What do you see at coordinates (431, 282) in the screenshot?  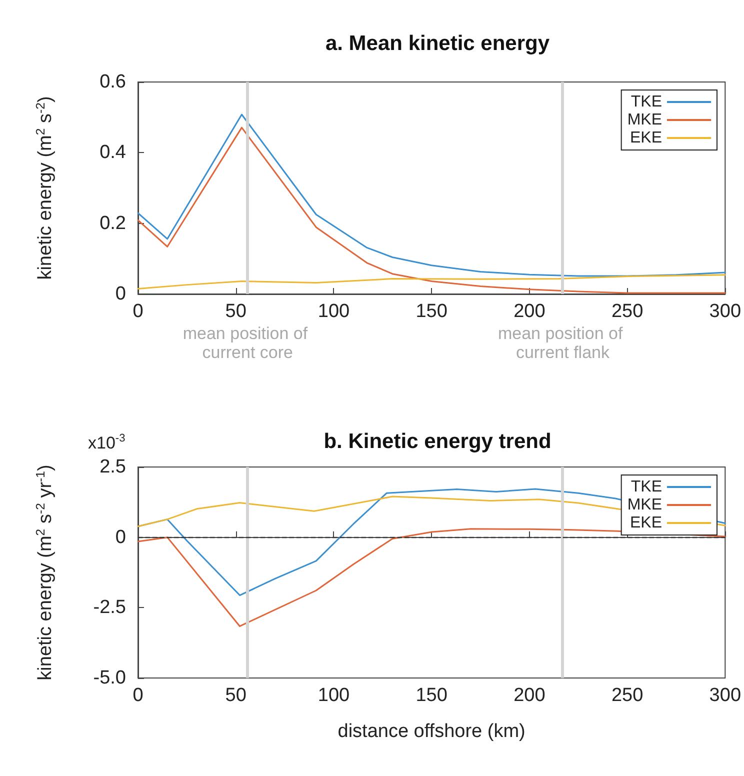 I see `line-series` at bounding box center [431, 282].